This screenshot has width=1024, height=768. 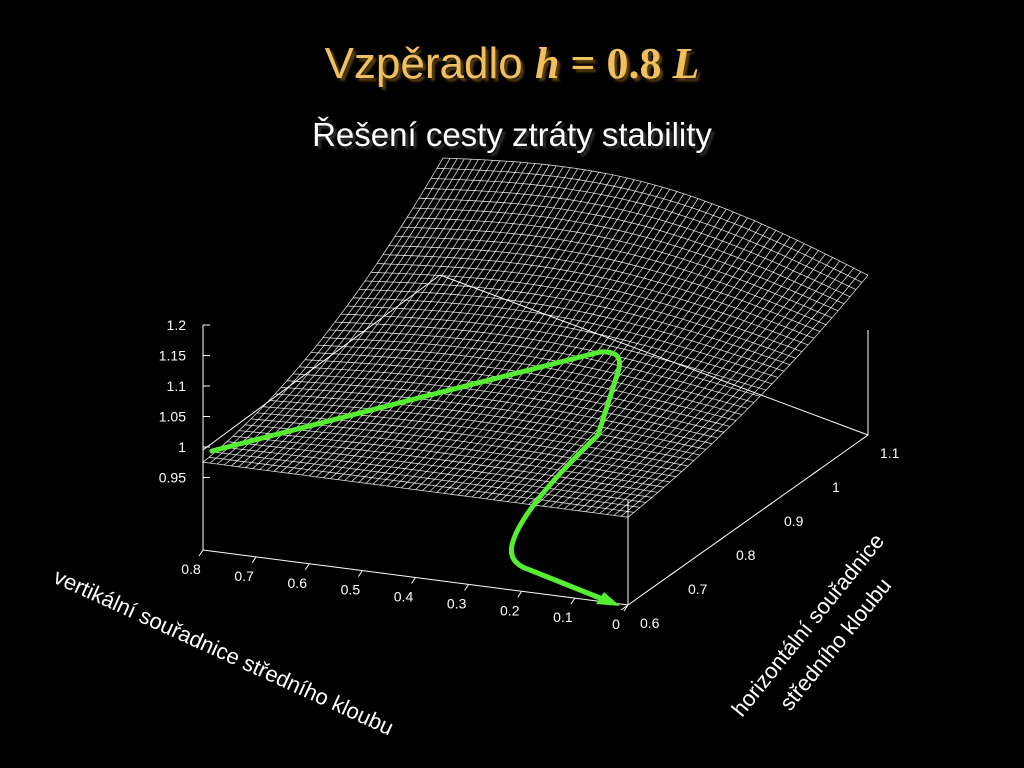 What do you see at coordinates (184, 401) in the screenshot?
I see `z-axis-ticks: 1.2 1.15 1.1 1.05 1 0.95` at bounding box center [184, 401].